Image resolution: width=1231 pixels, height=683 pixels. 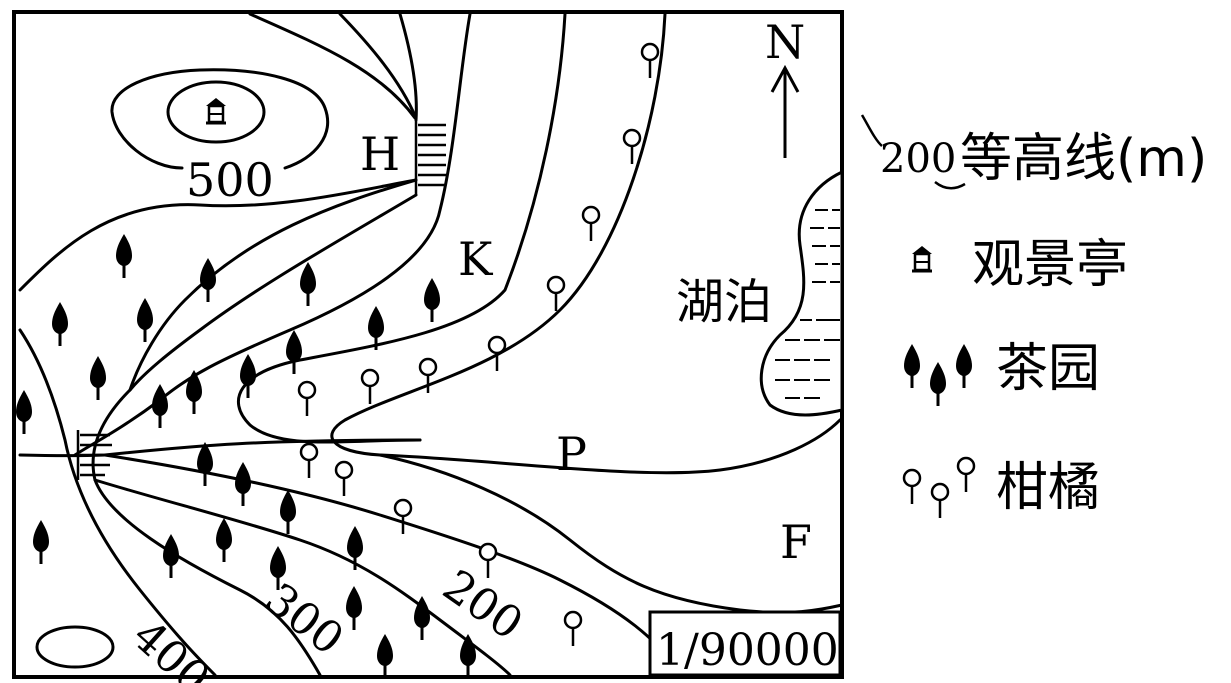 What do you see at coordinates (218, 235) in the screenshot?
I see `contour-spur-left` at bounding box center [218, 235].